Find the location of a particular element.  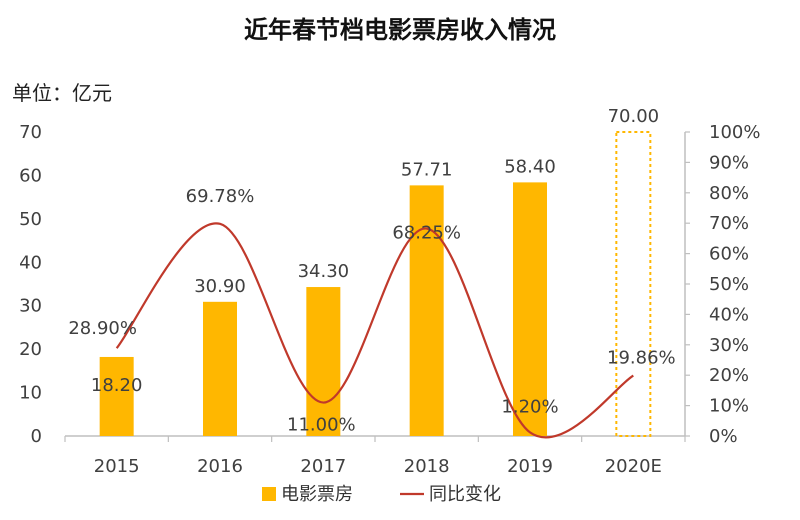

x-tick-label: 2020E is located at coordinates (633, 466).